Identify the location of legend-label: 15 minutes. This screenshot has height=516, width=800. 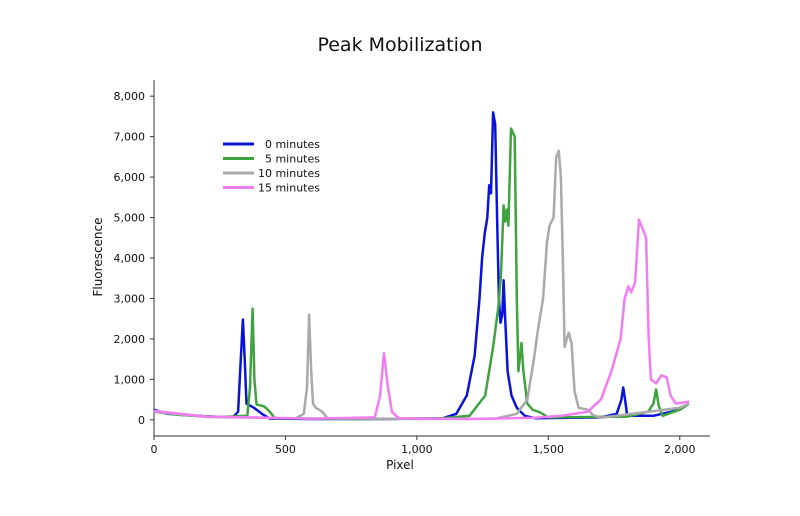
(289, 188).